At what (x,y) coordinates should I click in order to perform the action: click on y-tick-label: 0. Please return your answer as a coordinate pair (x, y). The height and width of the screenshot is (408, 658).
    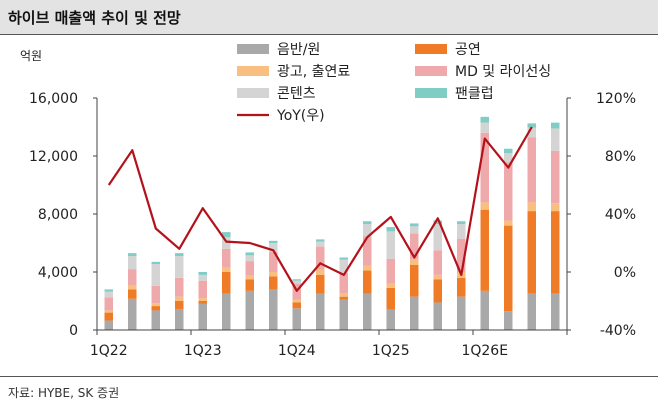
    Looking at the image, I should click on (73, 331).